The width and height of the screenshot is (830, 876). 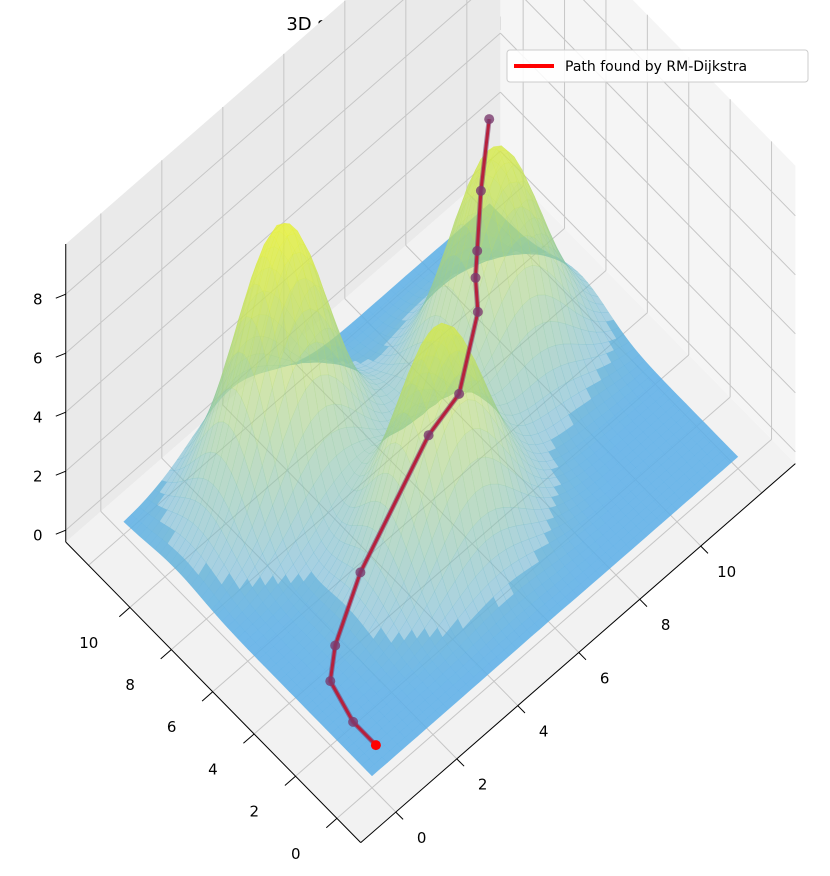 What do you see at coordinates (483, 785) in the screenshot?
I see `x-tick-label: 2` at bounding box center [483, 785].